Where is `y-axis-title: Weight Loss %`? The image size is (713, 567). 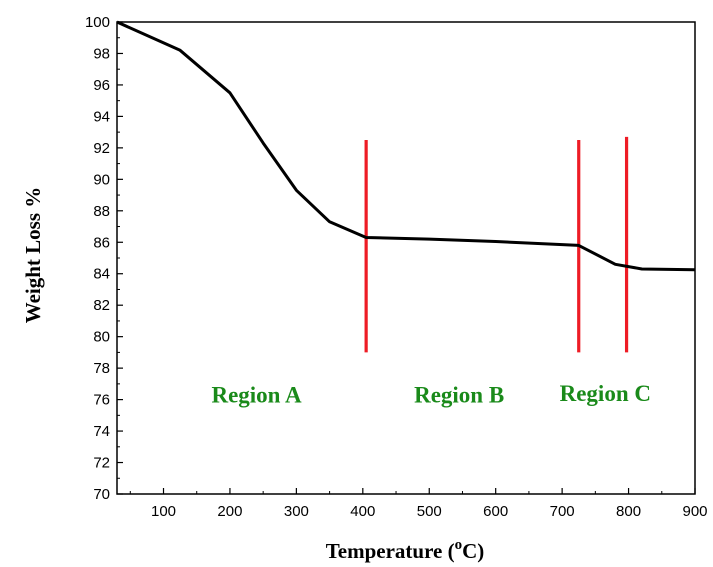 y-axis-title: Weight Loss % is located at coordinates (33, 255).